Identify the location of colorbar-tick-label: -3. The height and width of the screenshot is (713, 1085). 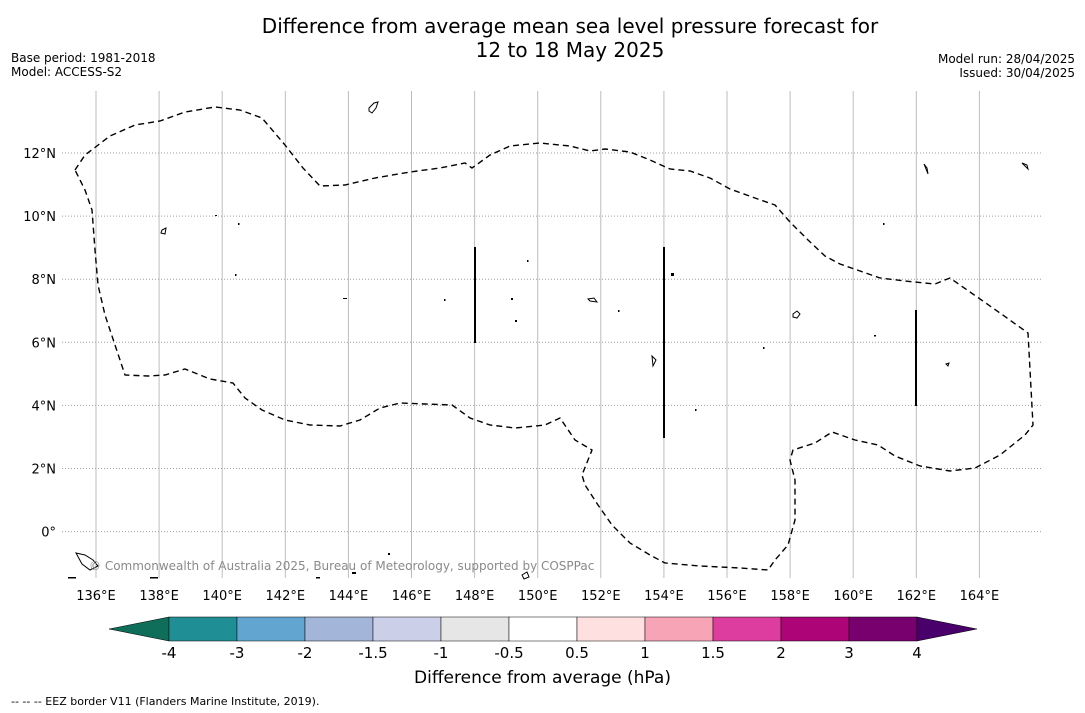
(237, 653).